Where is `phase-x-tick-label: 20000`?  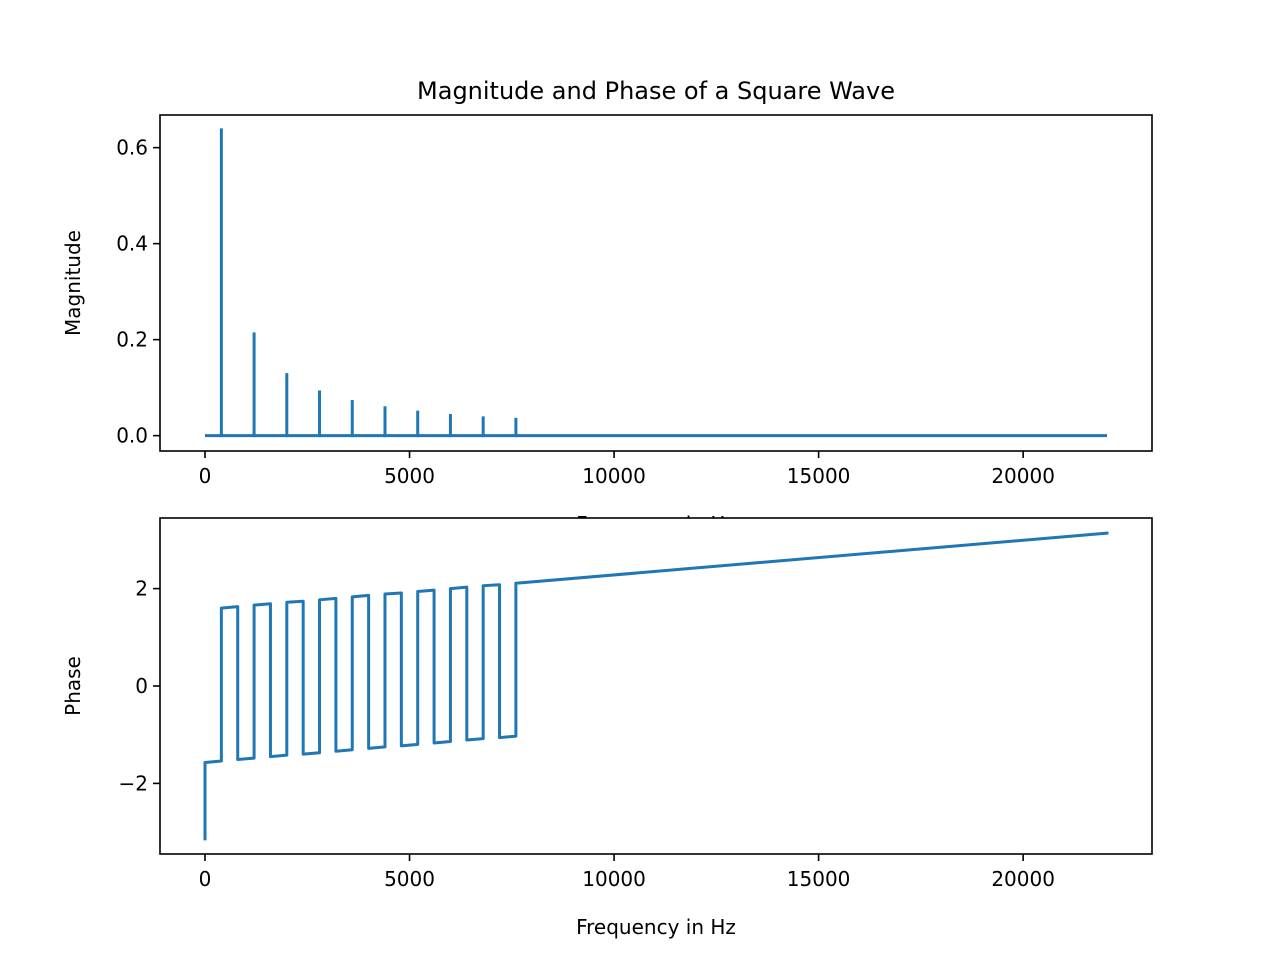
phase-x-tick-label: 20000 is located at coordinates (1023, 879).